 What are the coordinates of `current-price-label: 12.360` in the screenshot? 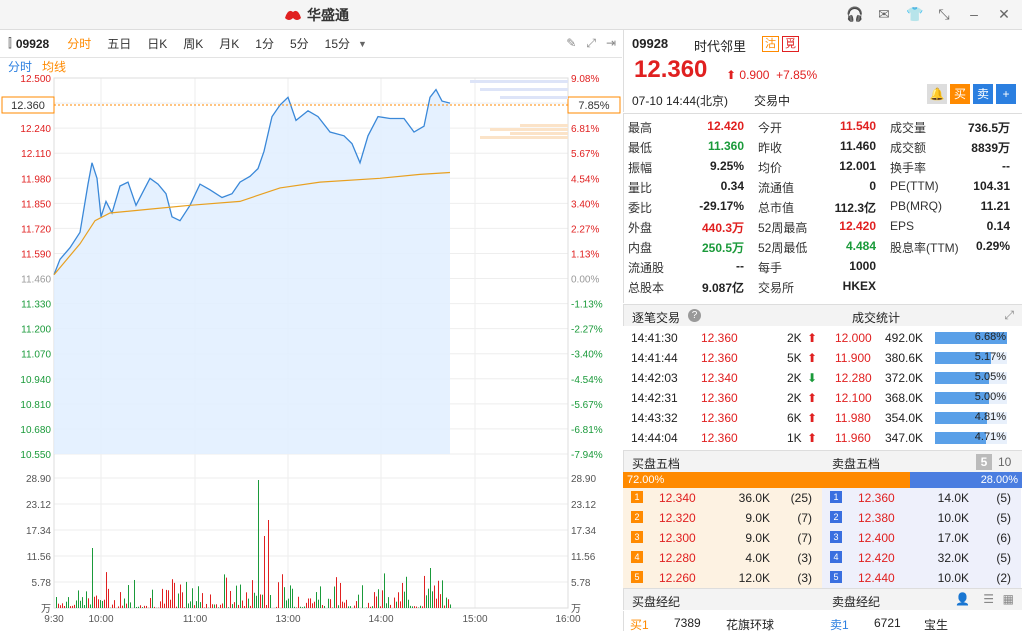 It's located at (28, 106).